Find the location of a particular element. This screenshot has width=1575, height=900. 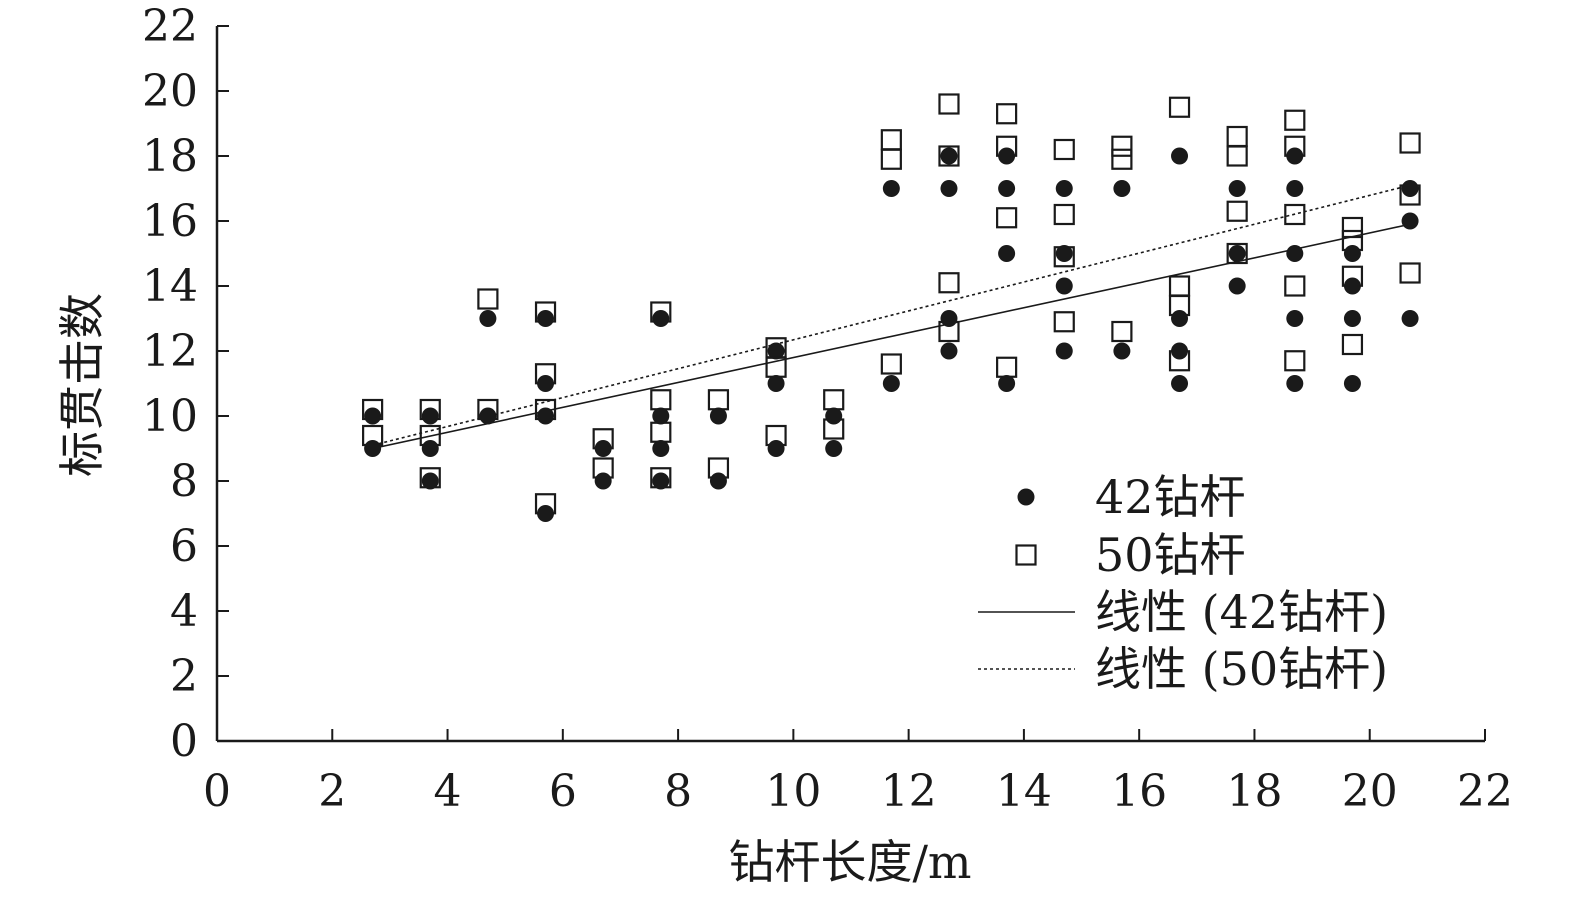

y-tick-label: 20 is located at coordinates (170, 91).